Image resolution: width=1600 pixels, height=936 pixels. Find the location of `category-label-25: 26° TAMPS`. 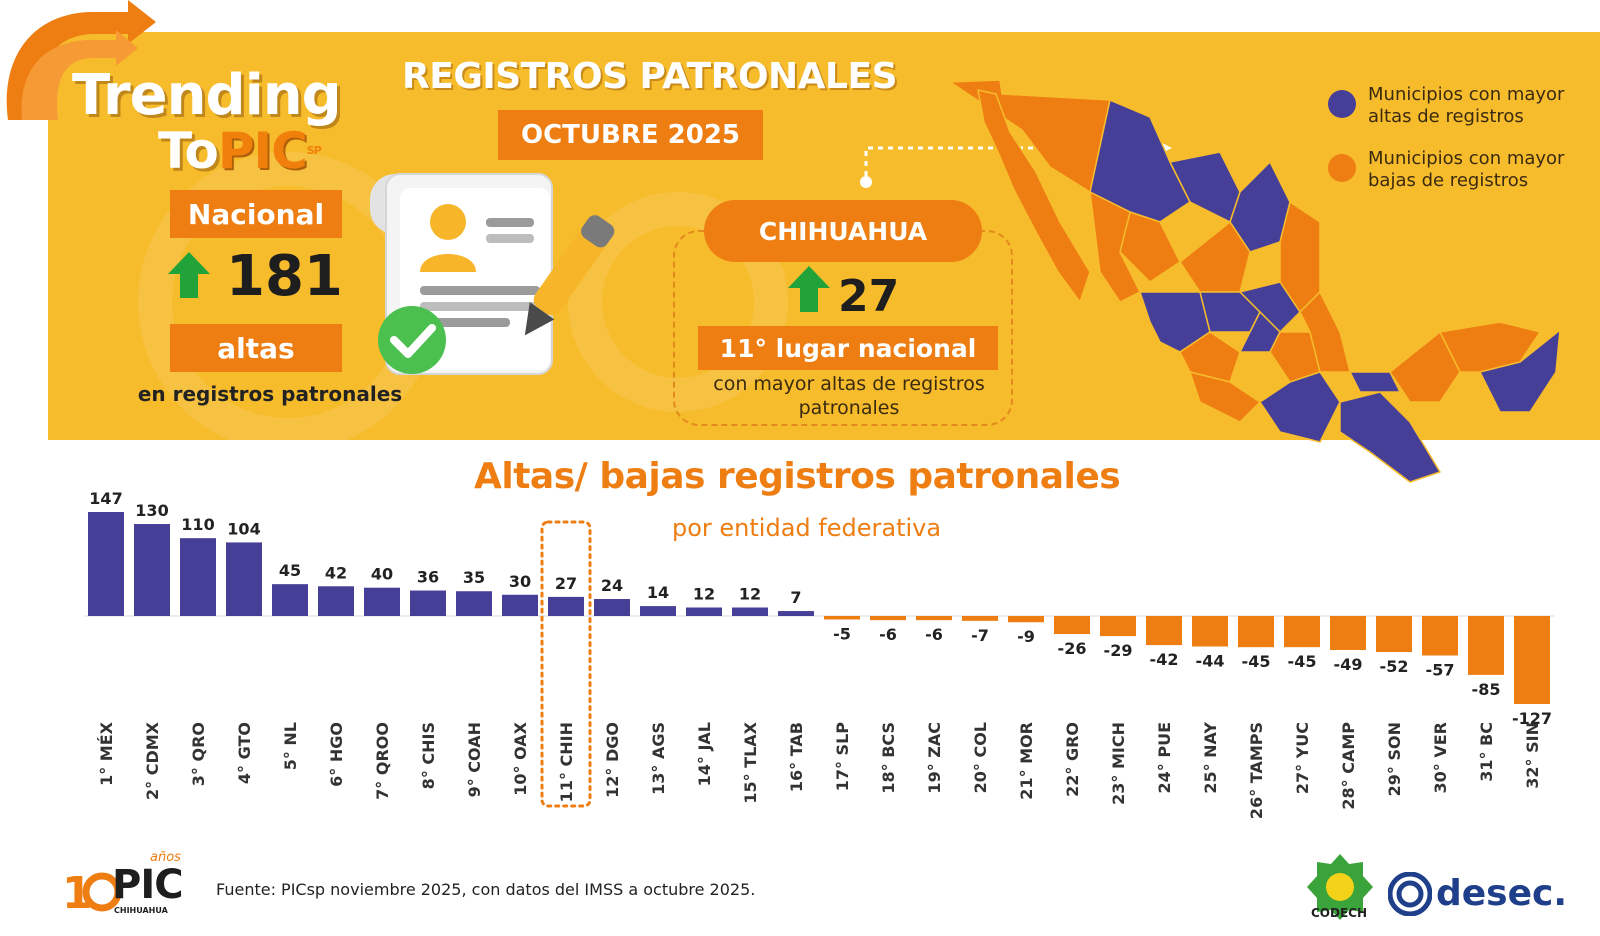

category-label-25: 26° TAMPS is located at coordinates (1256, 770).